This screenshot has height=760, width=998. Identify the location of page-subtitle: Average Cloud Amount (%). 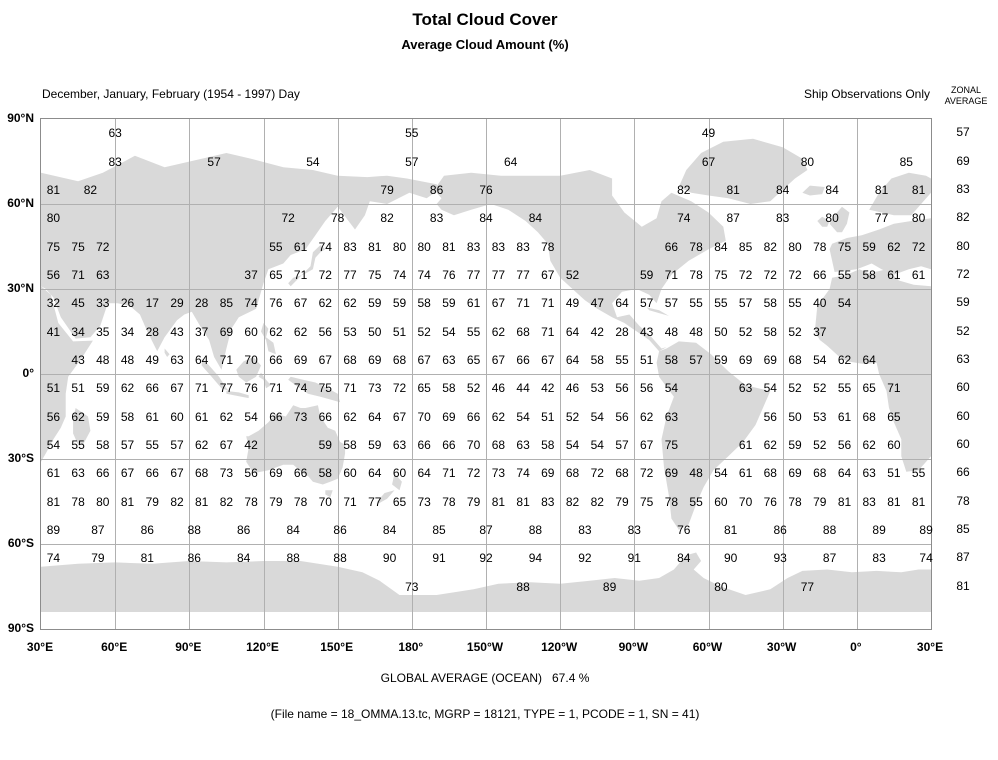
(485, 44).